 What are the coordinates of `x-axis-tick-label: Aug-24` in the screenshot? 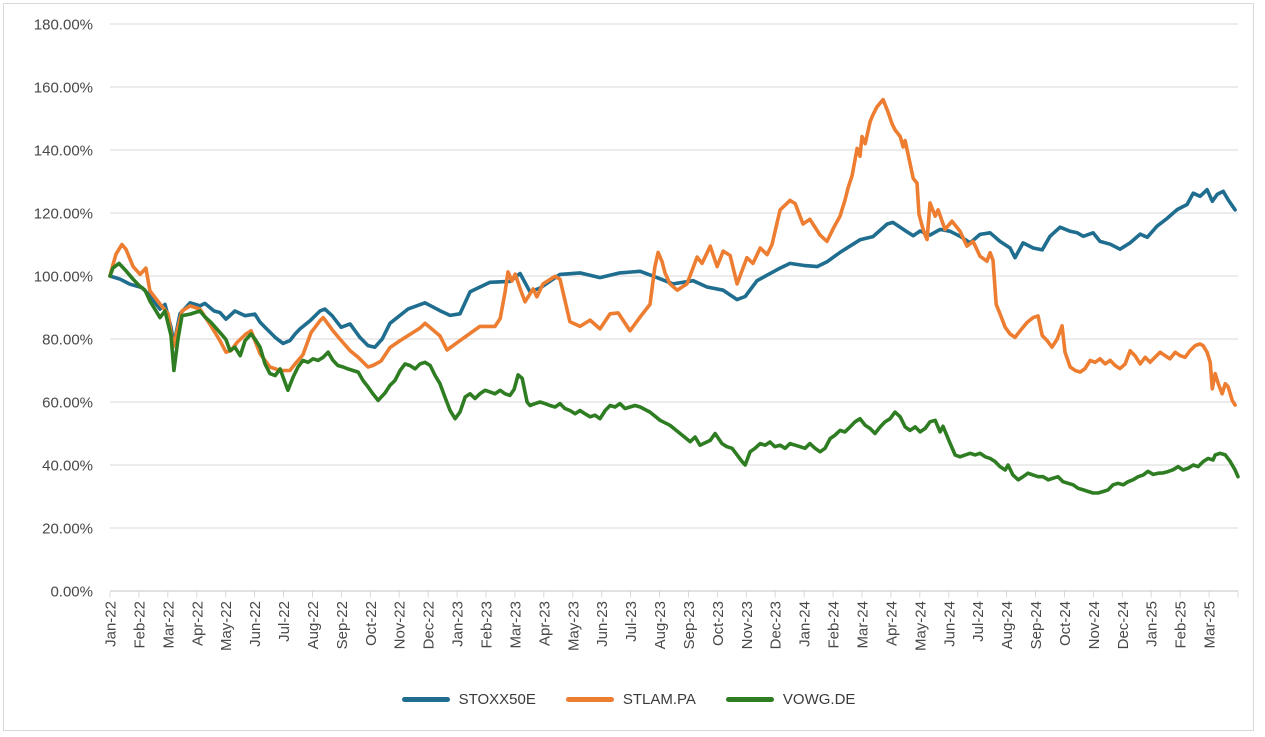 It's located at (1007, 625).